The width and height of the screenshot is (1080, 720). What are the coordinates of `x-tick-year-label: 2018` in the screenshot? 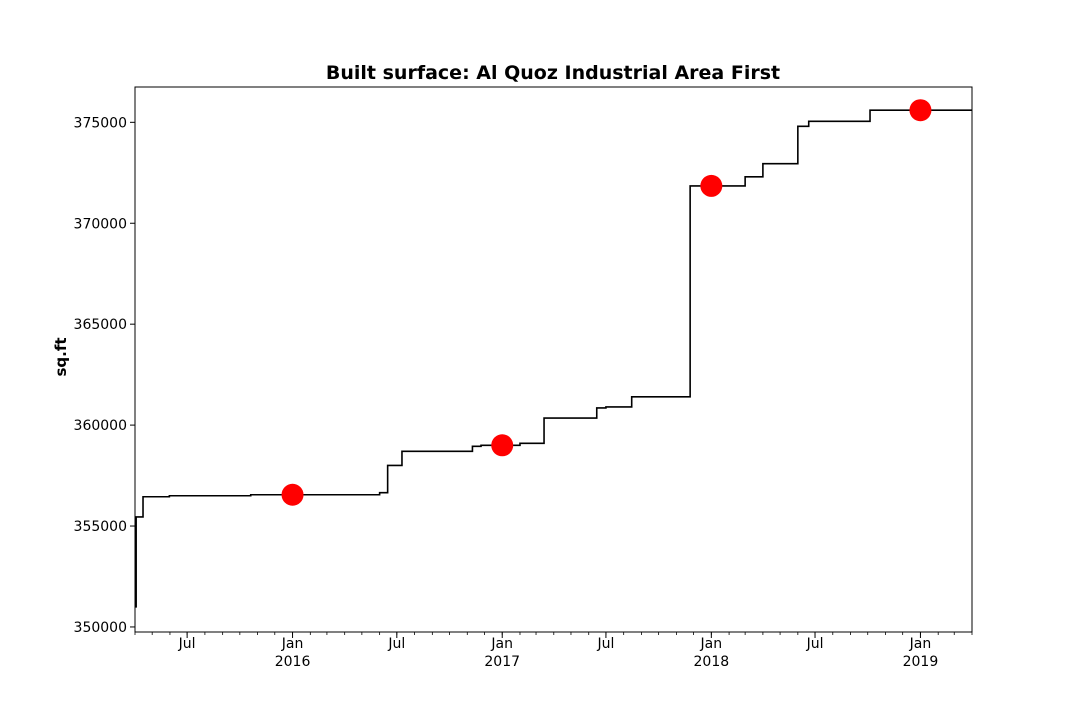 It's located at (712, 662).